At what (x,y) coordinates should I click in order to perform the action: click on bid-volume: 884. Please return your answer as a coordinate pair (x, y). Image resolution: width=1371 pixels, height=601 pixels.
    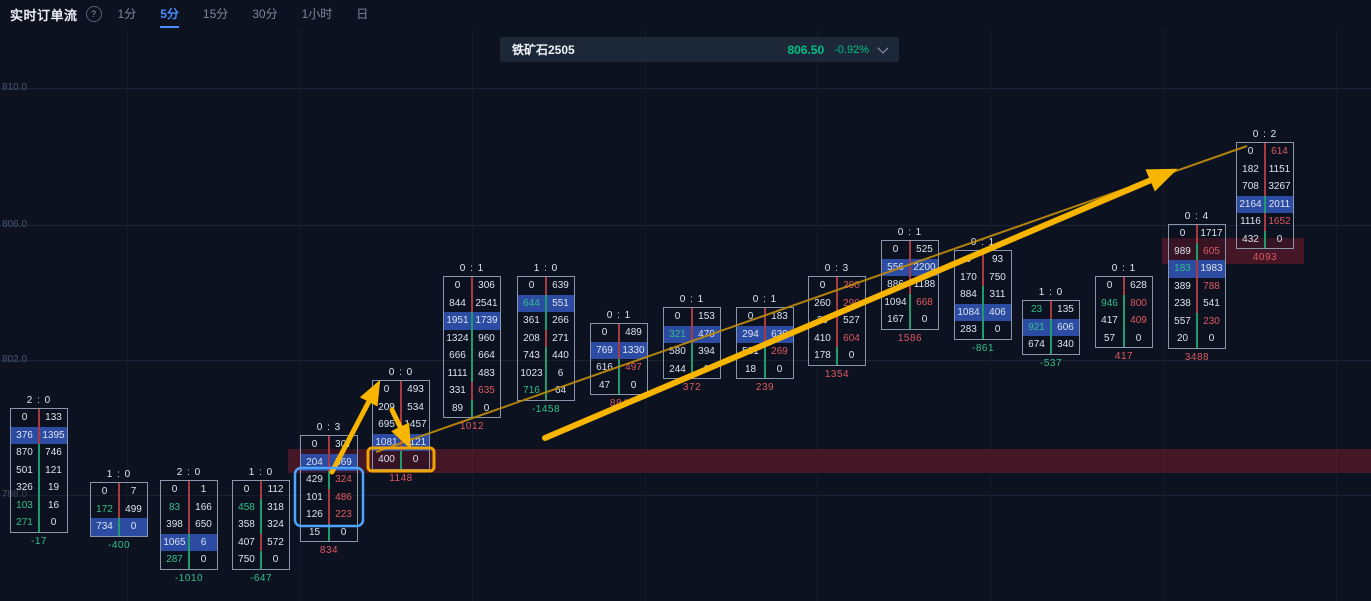
    Looking at the image, I should click on (968, 294).